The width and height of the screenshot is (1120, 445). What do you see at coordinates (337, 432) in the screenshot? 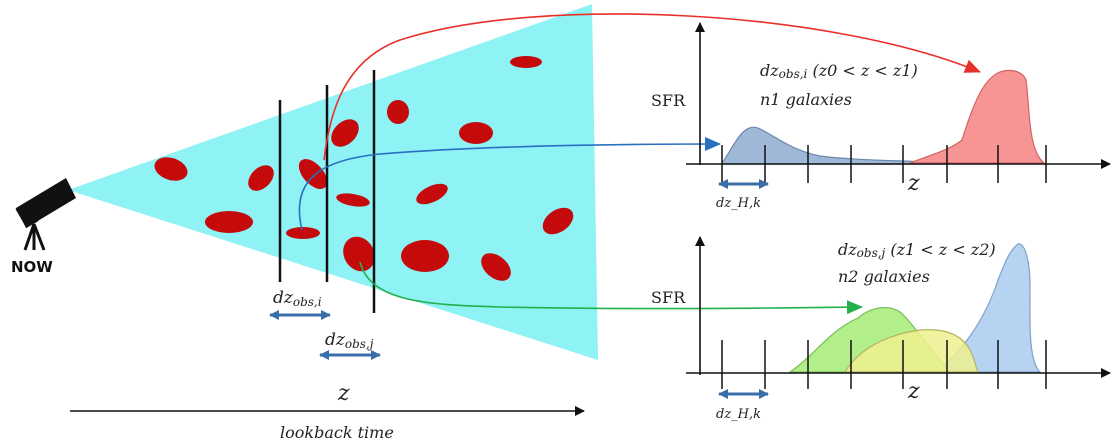
I see `lookback-label: lookback time` at bounding box center [337, 432].